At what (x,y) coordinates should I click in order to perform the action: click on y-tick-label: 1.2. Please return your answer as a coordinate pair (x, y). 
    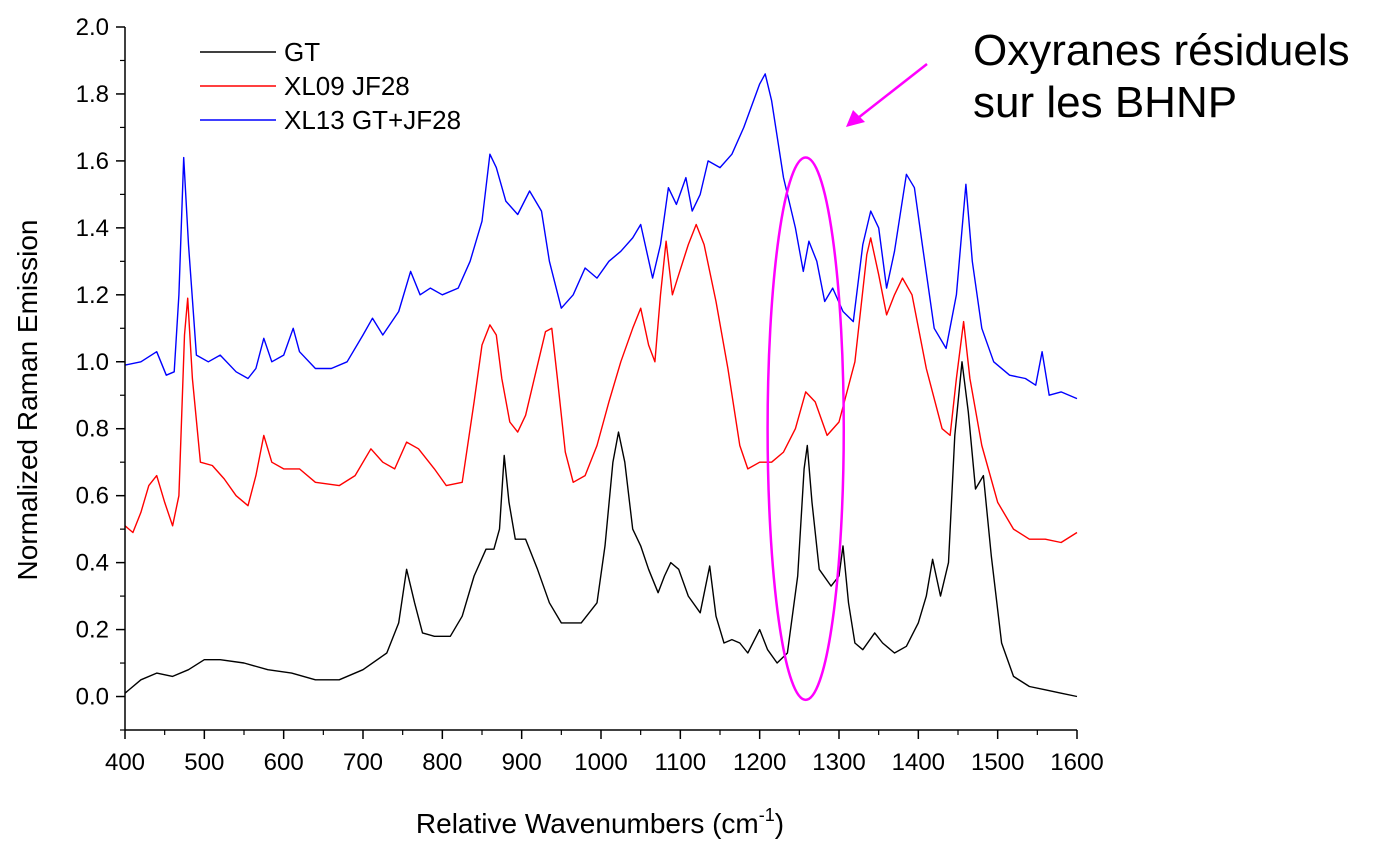
    Looking at the image, I should click on (92, 295).